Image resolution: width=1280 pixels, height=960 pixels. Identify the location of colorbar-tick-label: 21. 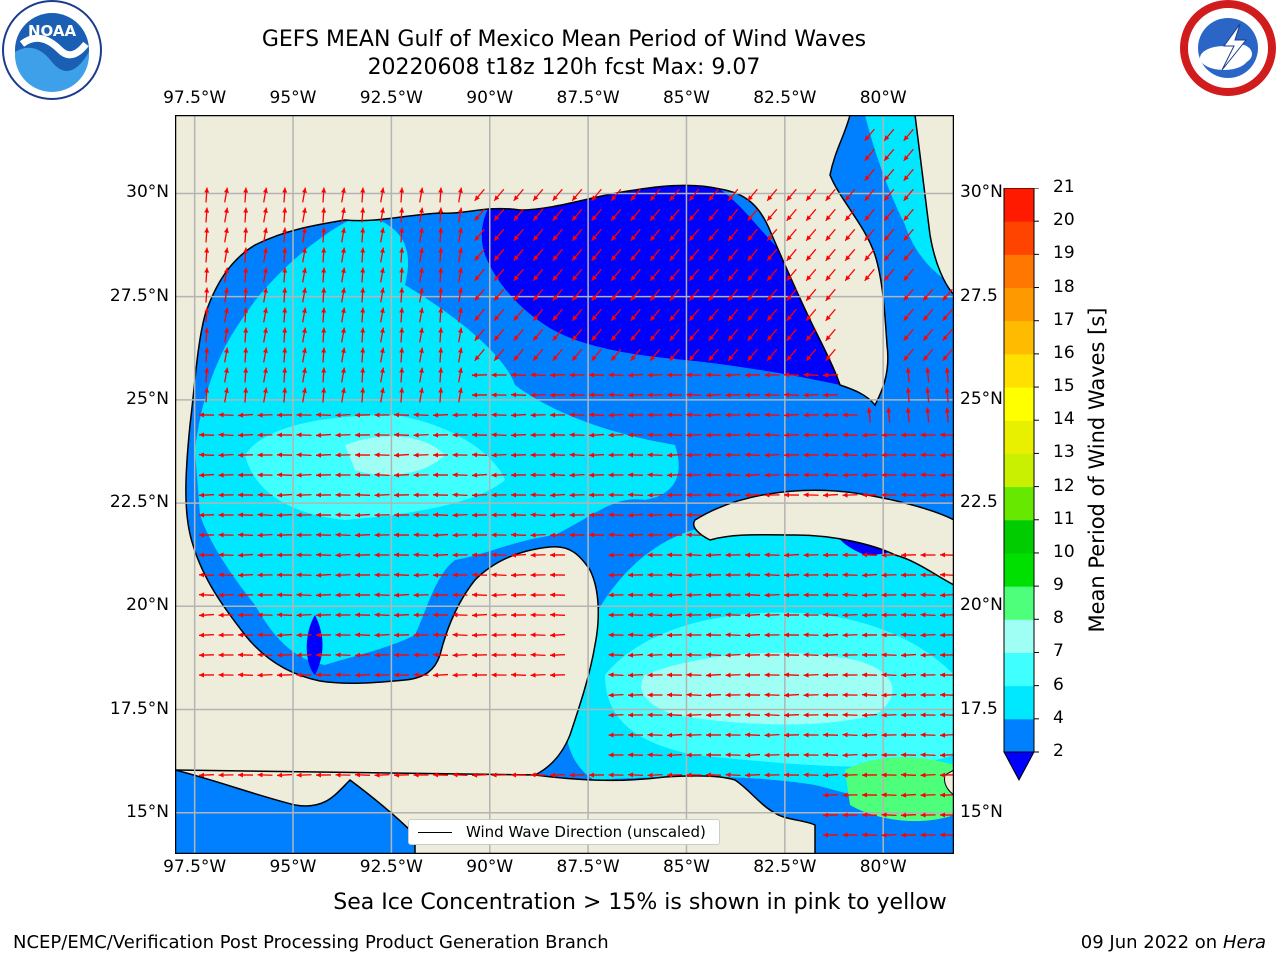
(1064, 187).